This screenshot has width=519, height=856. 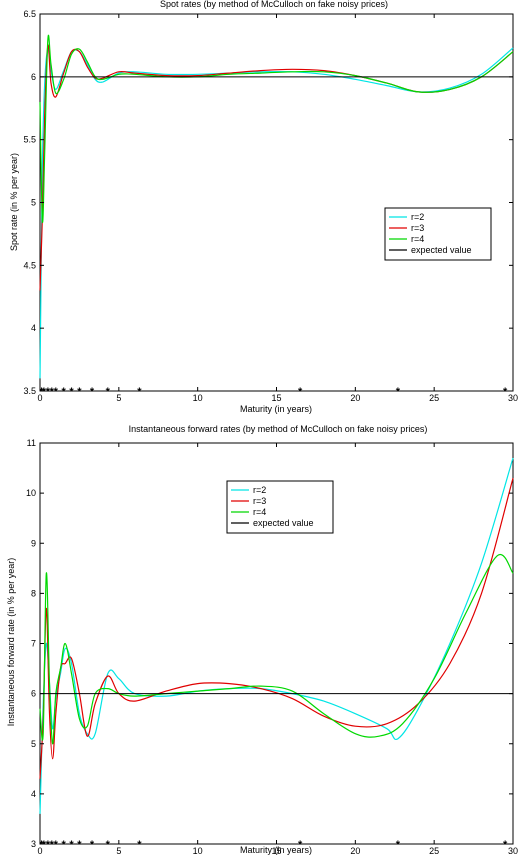 What do you see at coordinates (31, 493) in the screenshot?
I see `y-tick-label: 10` at bounding box center [31, 493].